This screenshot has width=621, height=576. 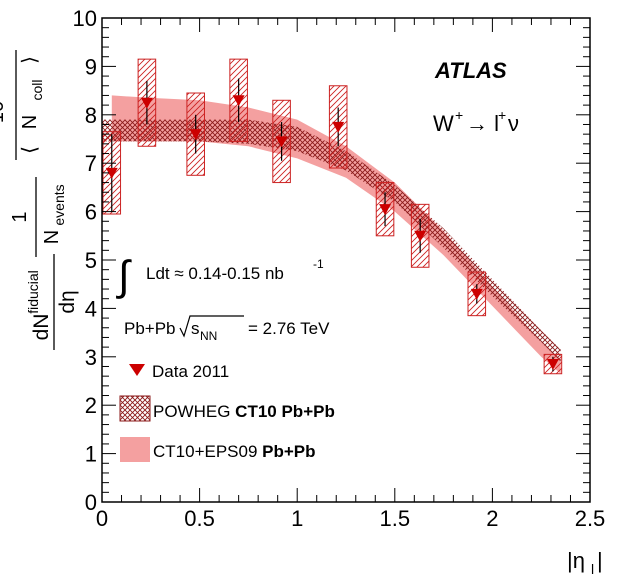 What do you see at coordinates (20, 216) in the screenshot?
I see `y-label-one: 1` at bounding box center [20, 216].